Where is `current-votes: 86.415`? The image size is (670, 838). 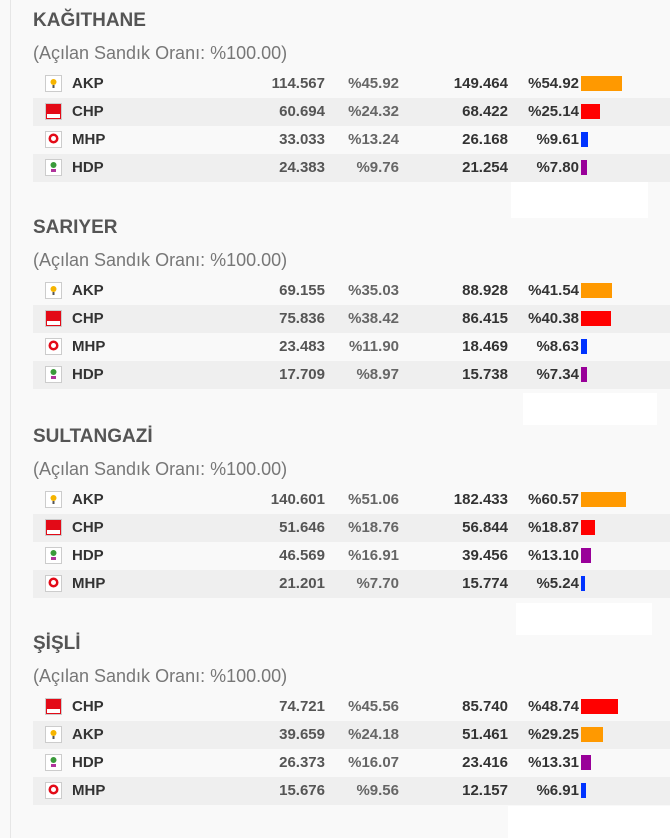
current-votes: 86.415 is located at coordinates (485, 318).